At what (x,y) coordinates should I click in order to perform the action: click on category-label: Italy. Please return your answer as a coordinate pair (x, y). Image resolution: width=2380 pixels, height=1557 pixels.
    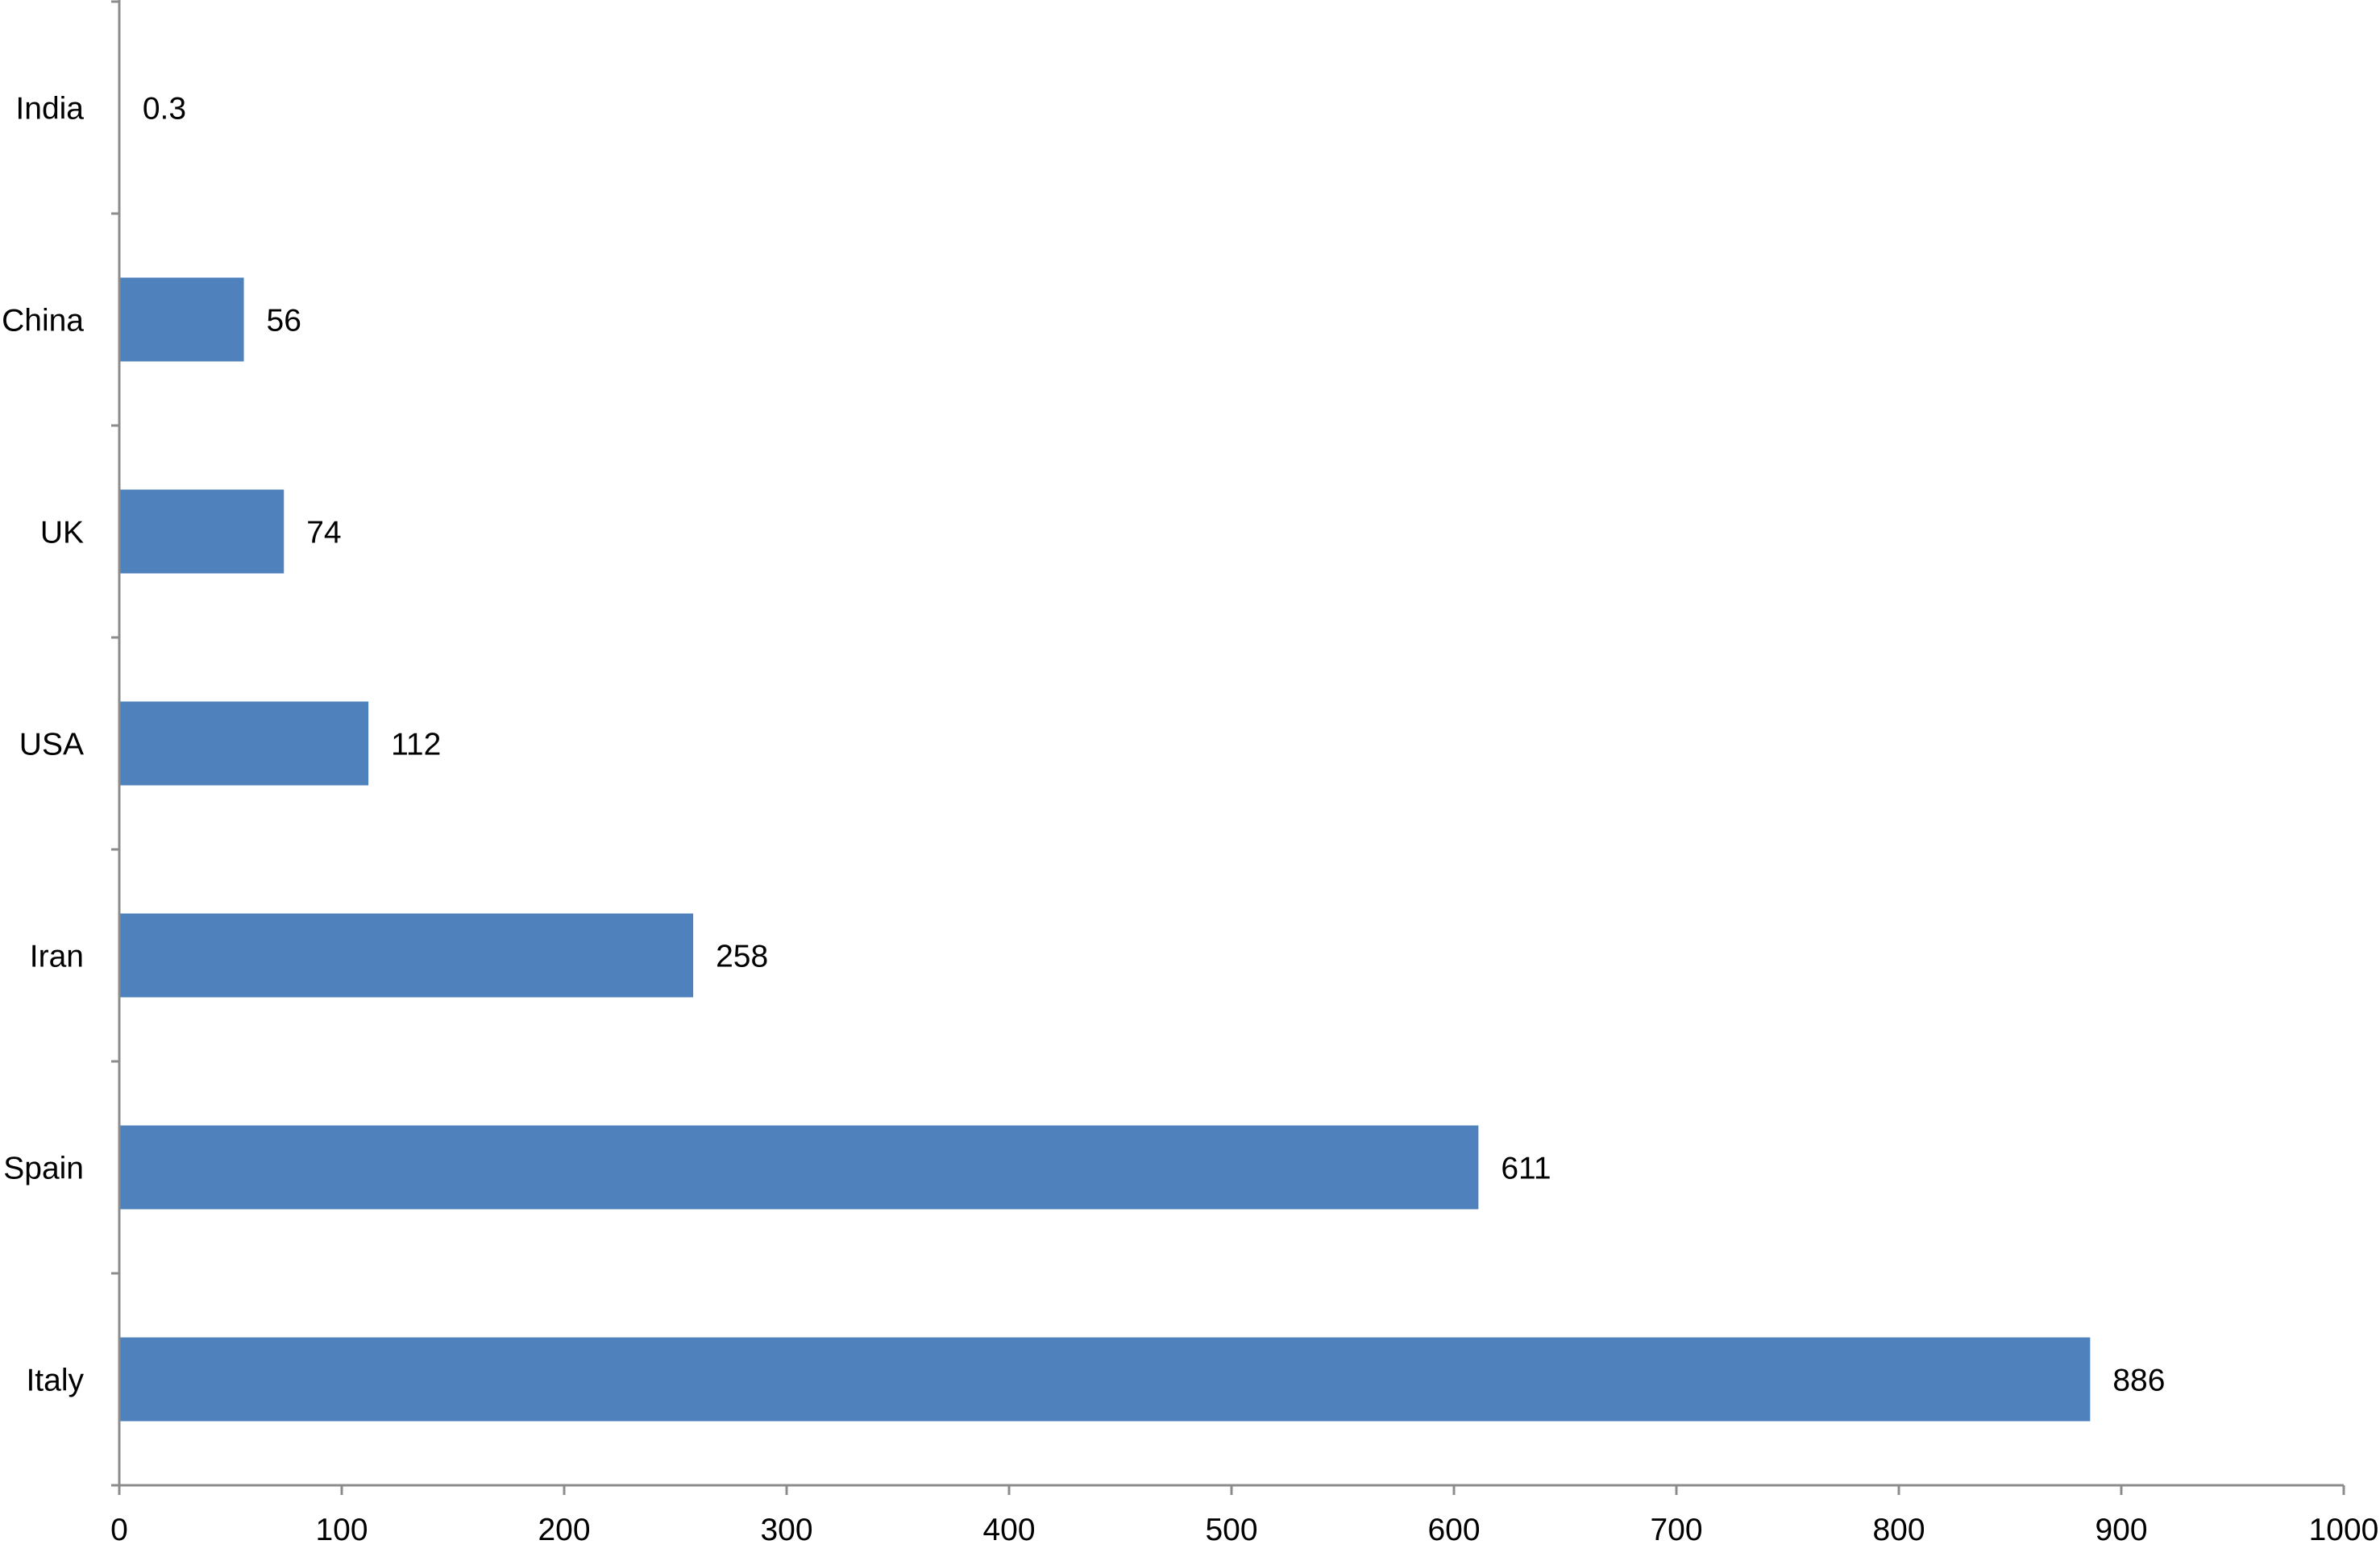
    Looking at the image, I should click on (55, 1381).